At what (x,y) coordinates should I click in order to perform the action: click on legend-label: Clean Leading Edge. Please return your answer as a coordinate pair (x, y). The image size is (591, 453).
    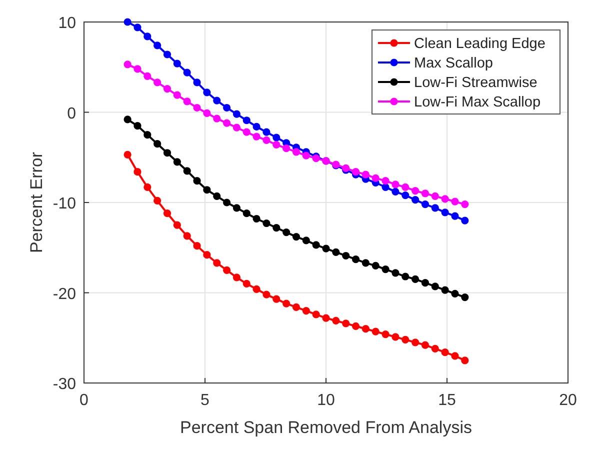
    Looking at the image, I should click on (480, 44).